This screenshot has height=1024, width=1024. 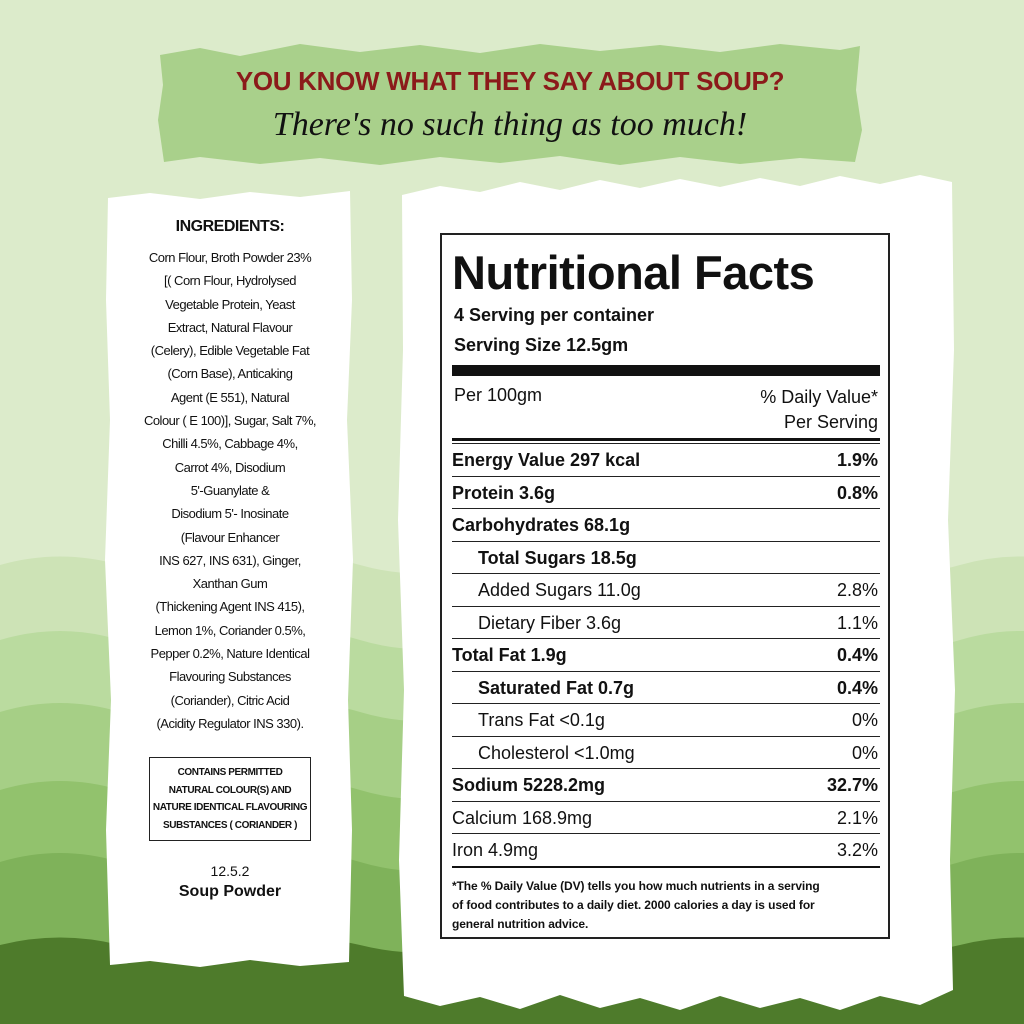 I want to click on nutrient-name: Total Fat 1.9g, so click(x=509, y=655).